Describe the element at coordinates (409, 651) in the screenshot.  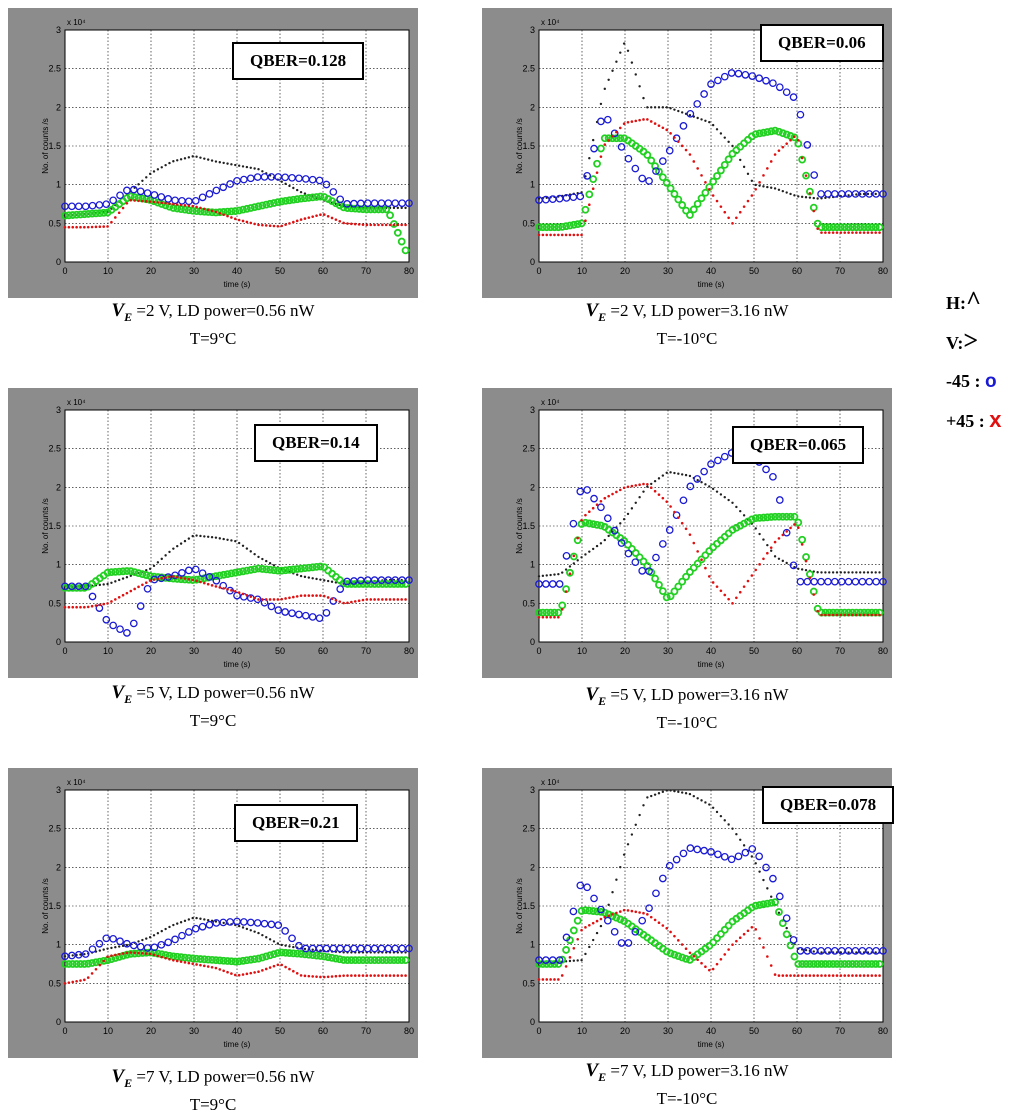
I see `x-tick-label: 80` at that location.